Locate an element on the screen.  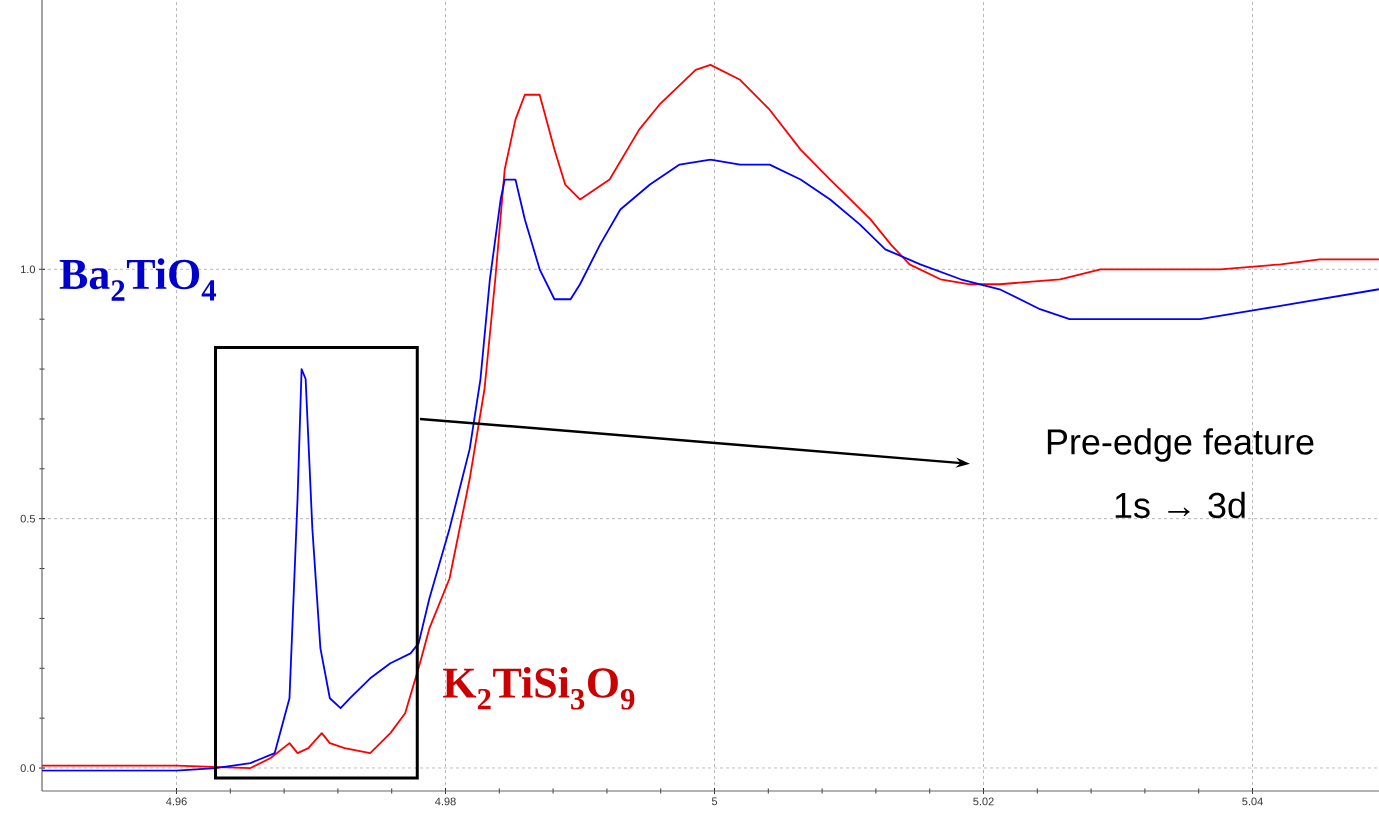
x-tick-label: 5.02 is located at coordinates (983, 801).